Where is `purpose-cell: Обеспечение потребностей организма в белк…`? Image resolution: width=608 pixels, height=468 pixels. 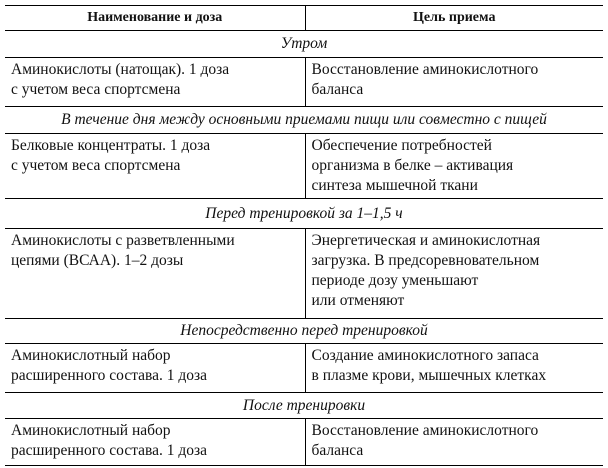 purpose-cell: Обеспечение потребностей организма в белк… is located at coordinates (453, 166).